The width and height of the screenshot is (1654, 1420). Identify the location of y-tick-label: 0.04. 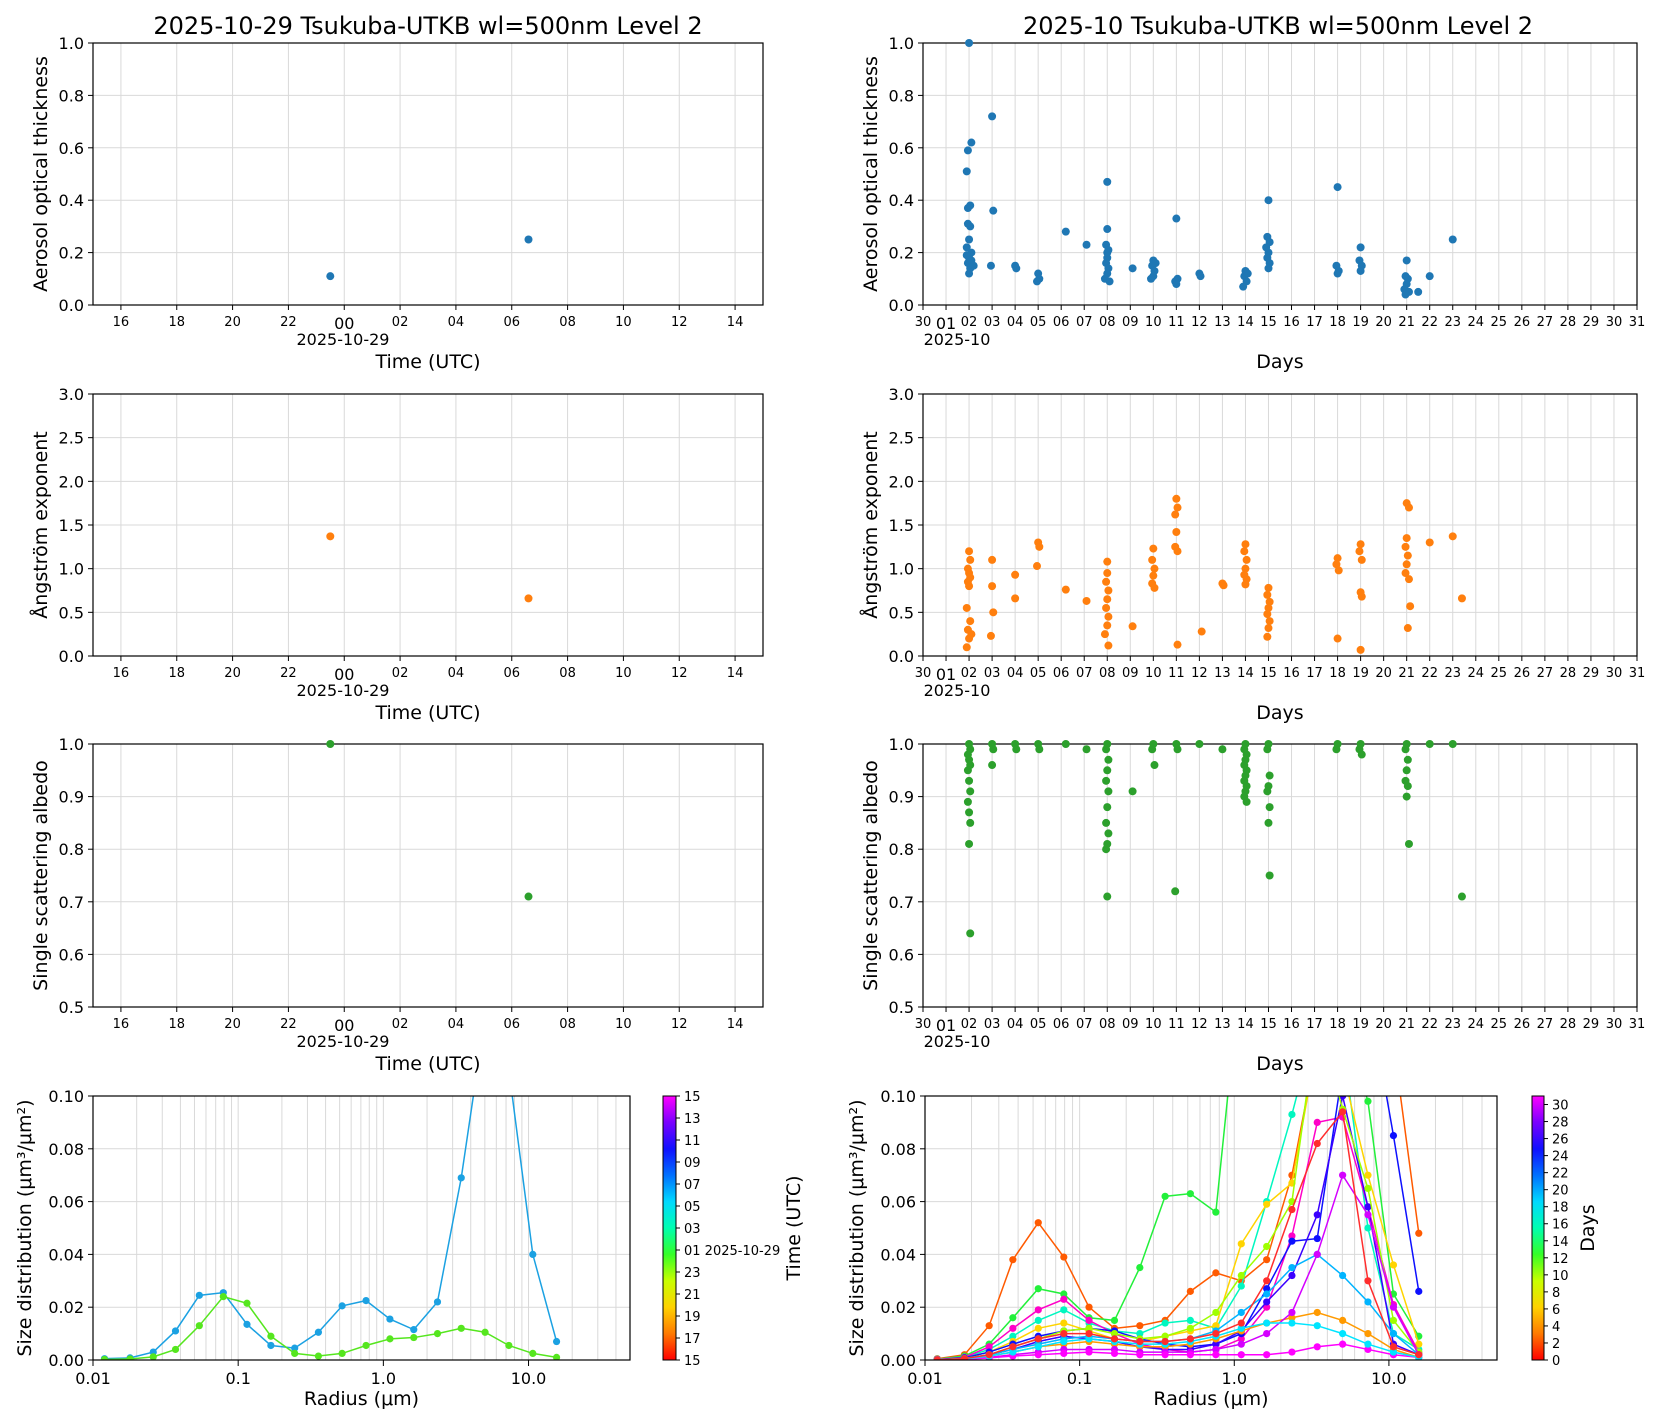
(898, 1254).